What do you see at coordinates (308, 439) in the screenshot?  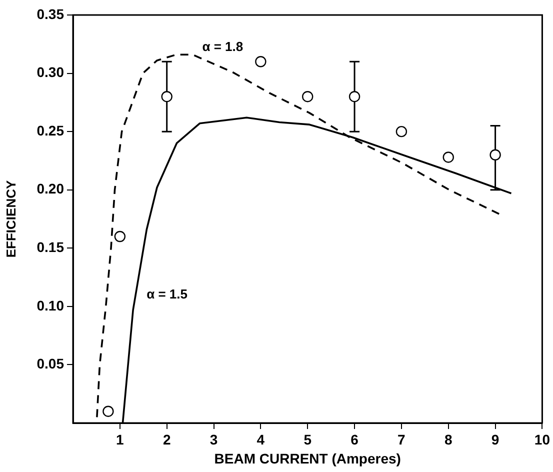 I see `x-tick-label: 5` at bounding box center [308, 439].